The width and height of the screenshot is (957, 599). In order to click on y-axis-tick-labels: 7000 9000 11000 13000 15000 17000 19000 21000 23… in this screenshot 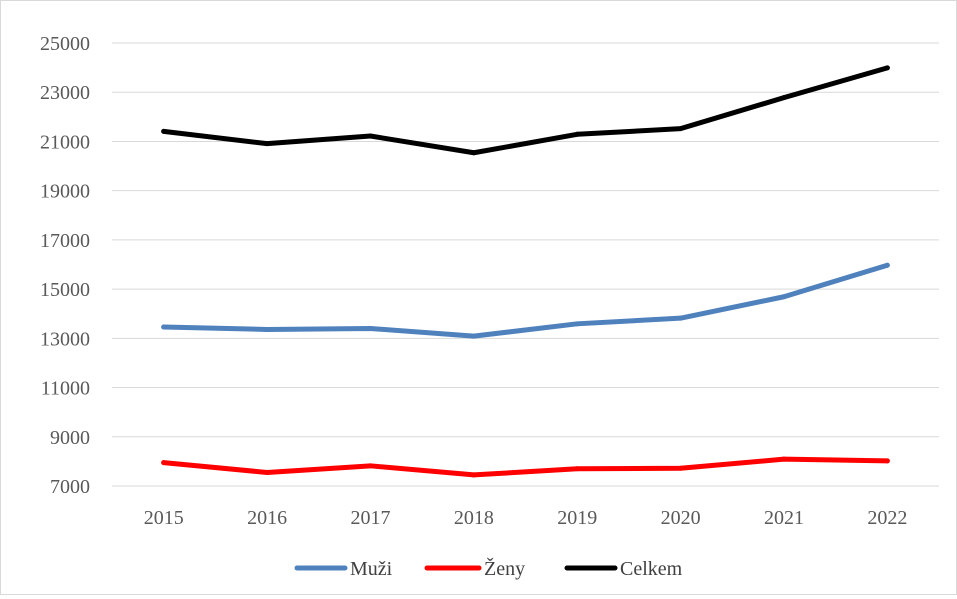, I will do `click(65, 265)`.